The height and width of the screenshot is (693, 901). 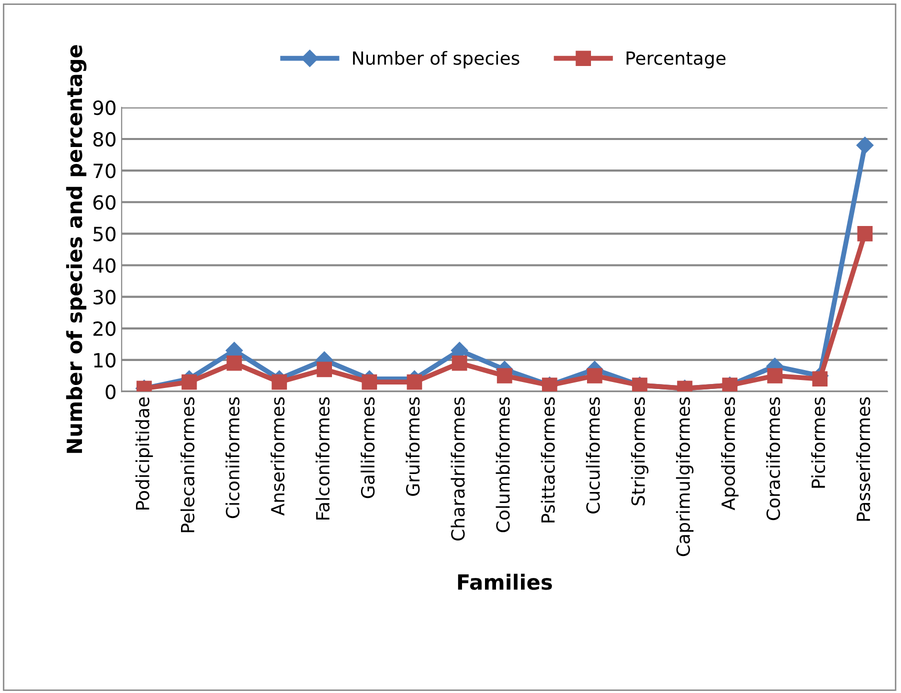 I want to click on y-axis-title: Number of species and percentage, so click(x=76, y=249).